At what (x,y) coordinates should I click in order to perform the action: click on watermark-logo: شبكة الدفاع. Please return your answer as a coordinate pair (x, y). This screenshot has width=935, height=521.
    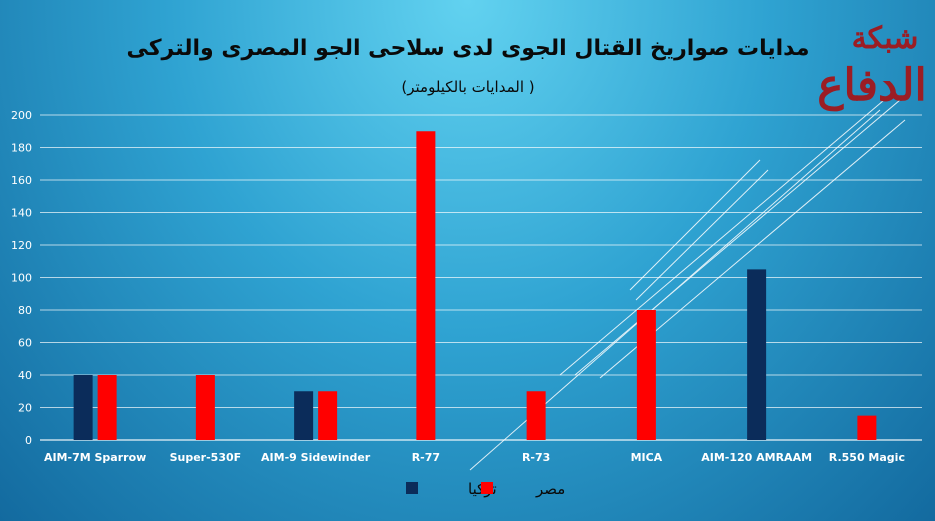
    Looking at the image, I should click on (871, 66).